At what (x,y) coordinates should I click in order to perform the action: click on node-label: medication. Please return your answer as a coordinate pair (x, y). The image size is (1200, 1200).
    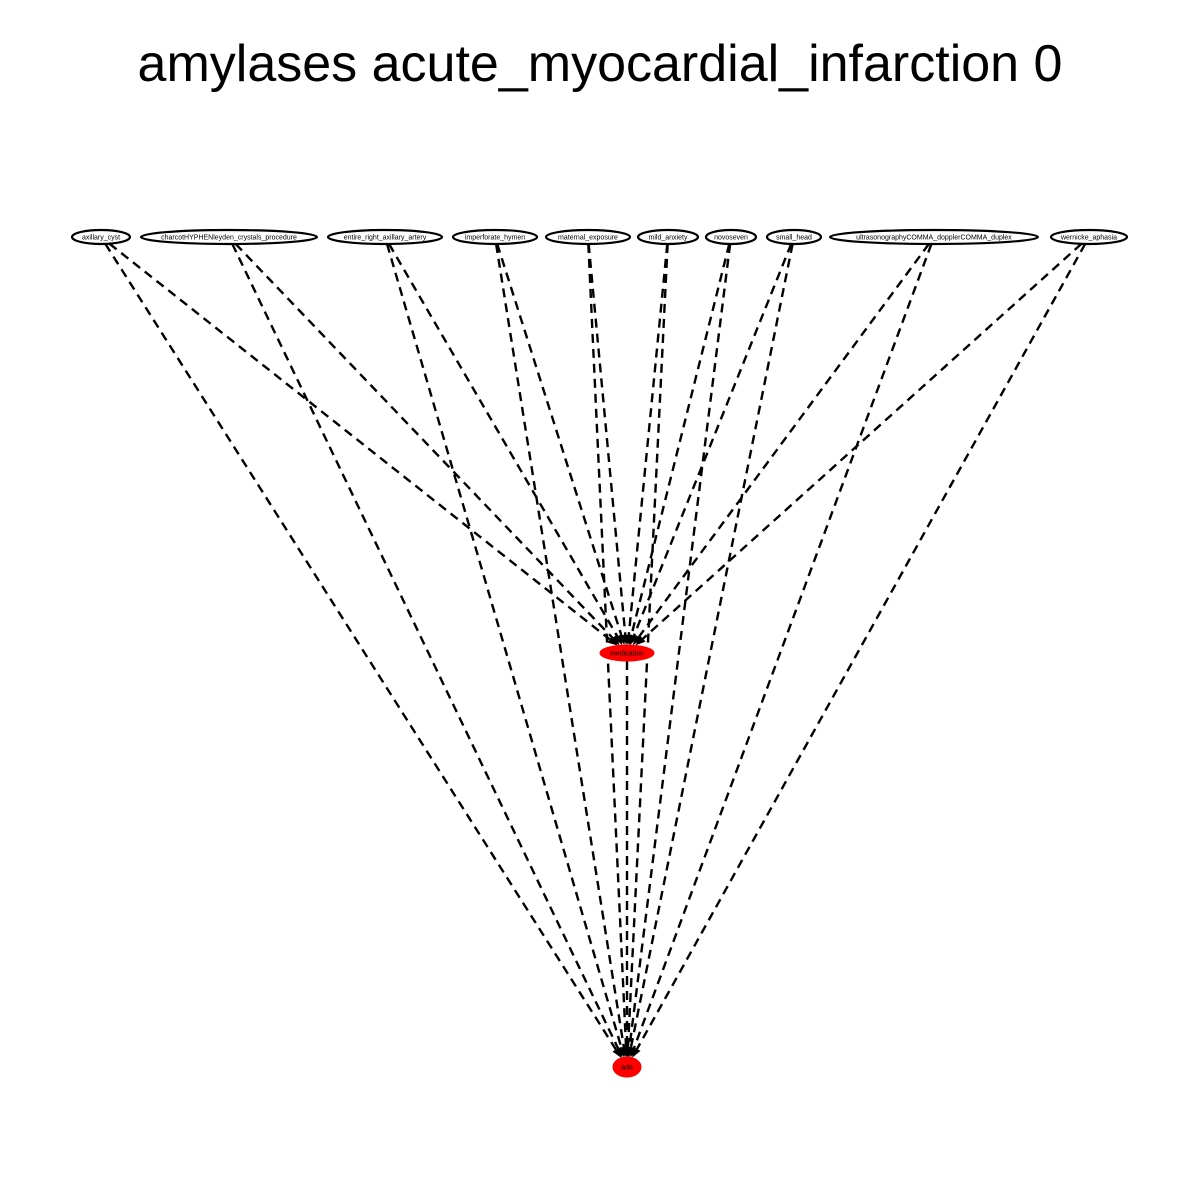
    Looking at the image, I should click on (627, 654).